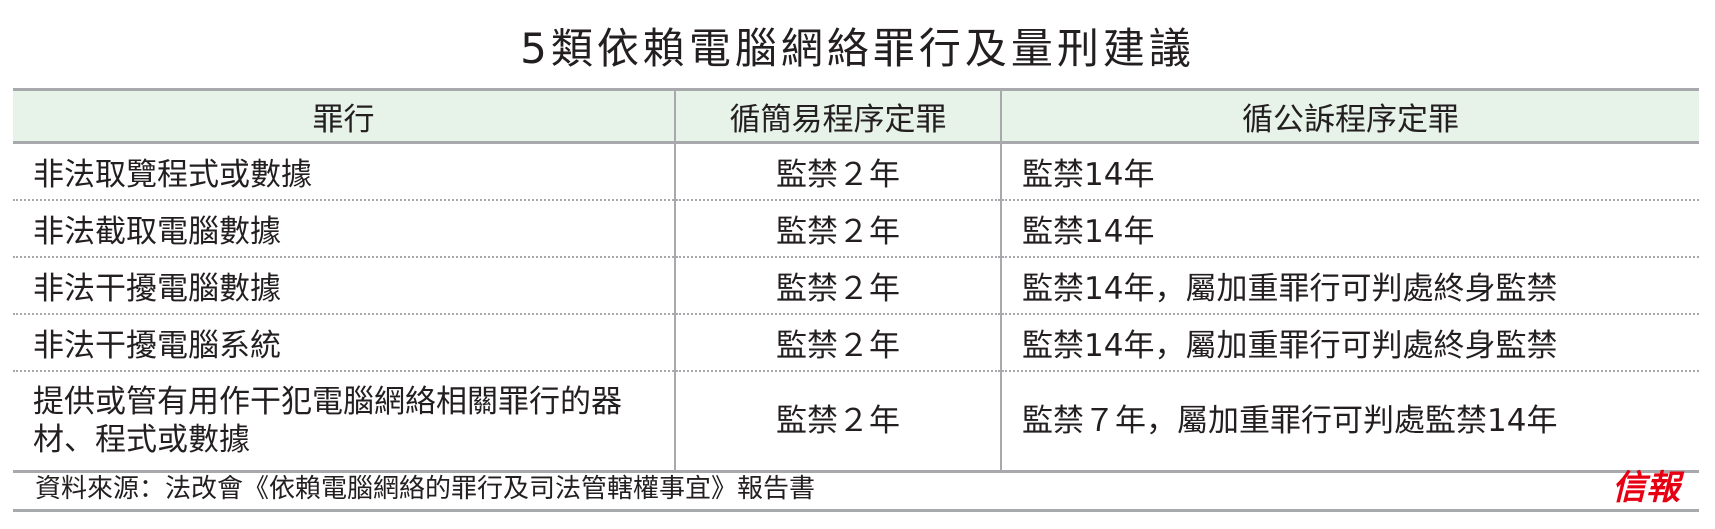 The height and width of the screenshot is (529, 1715). I want to click on table-row: 非法干擾電腦數據 監禁２年 監禁14年，屬加重罪行可判處終身監禁, so click(856, 286).